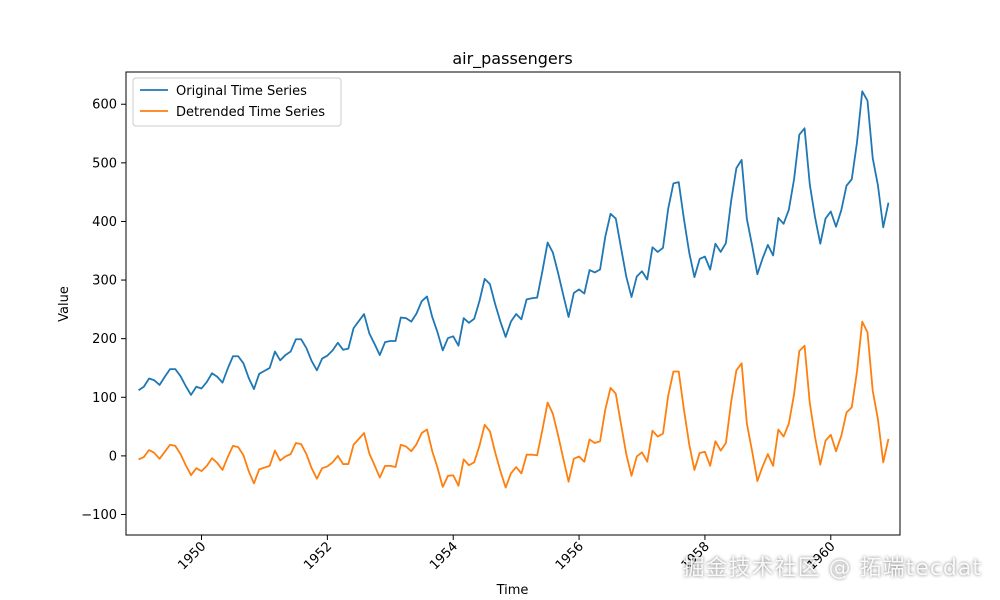  What do you see at coordinates (104, 163) in the screenshot?
I see `y-tick-label: 500` at bounding box center [104, 163].